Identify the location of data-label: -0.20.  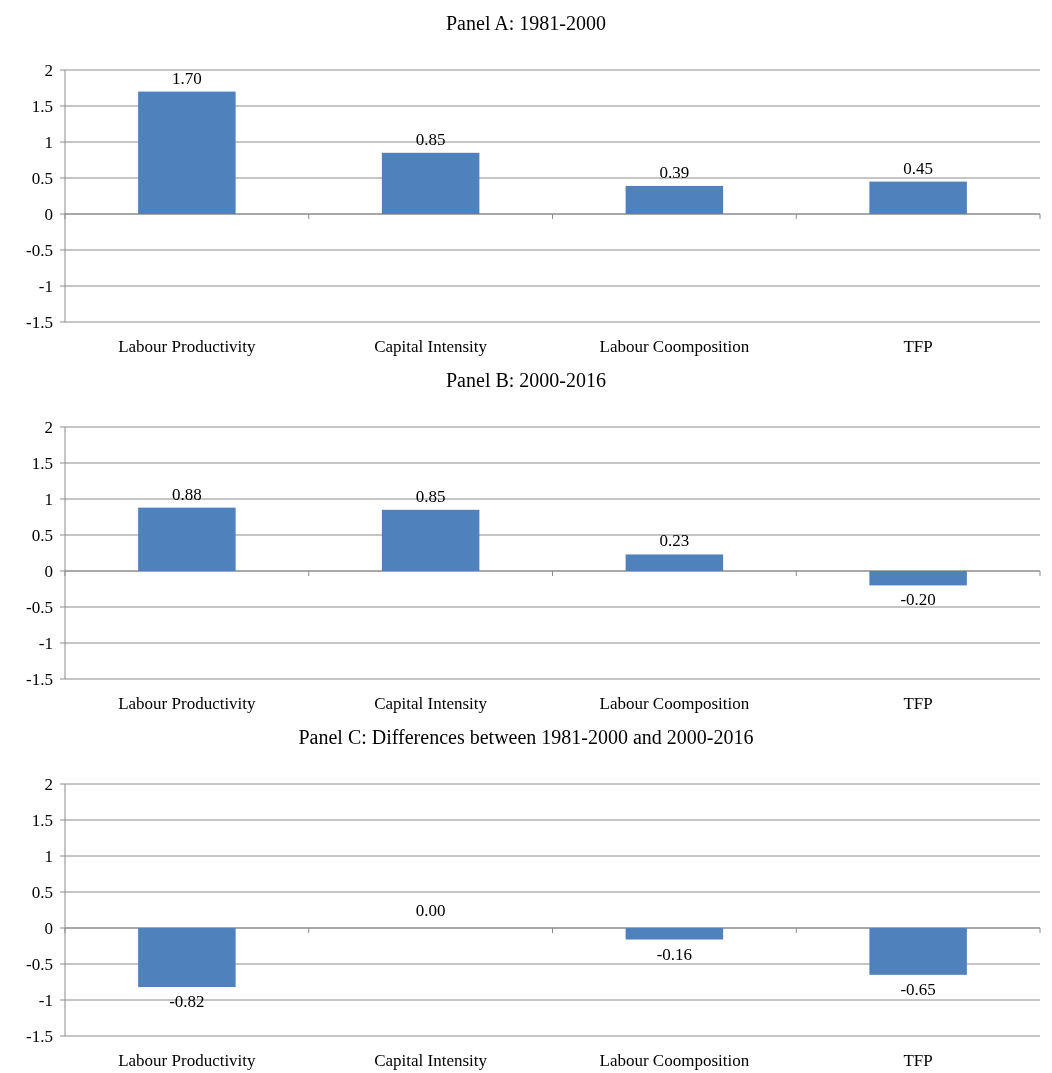
(918, 600).